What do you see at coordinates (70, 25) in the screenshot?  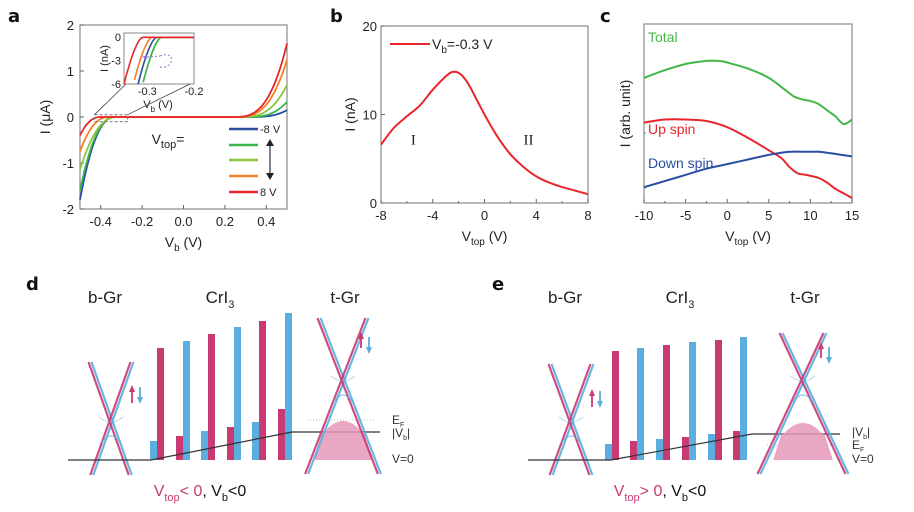 I see `y-tick-label: 2` at bounding box center [70, 25].